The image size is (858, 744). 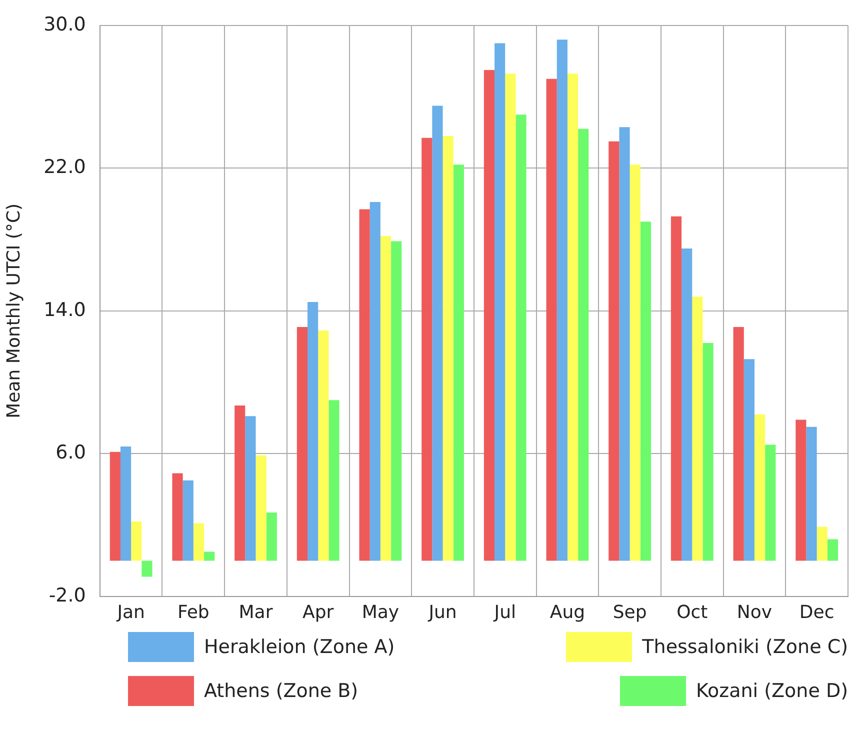 I want to click on x-tick-label: Dec, so click(x=816, y=612).